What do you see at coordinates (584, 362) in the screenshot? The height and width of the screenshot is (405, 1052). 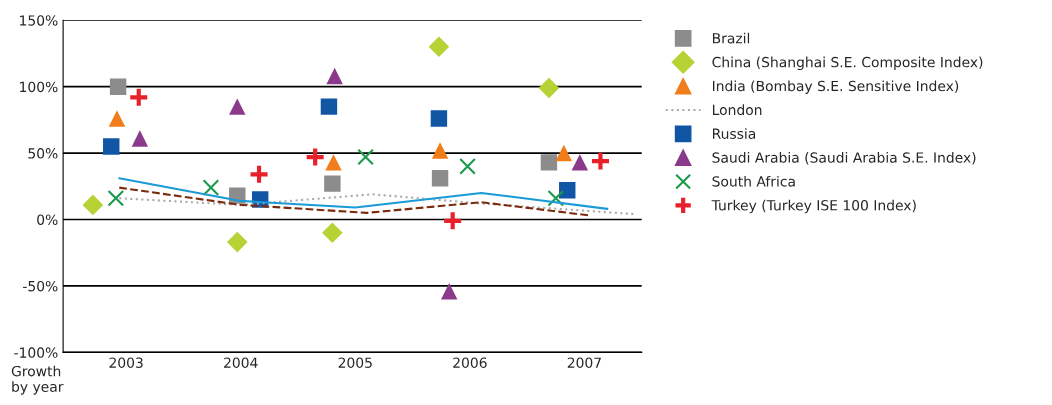 I see `x-tick-label: 2007` at bounding box center [584, 362].